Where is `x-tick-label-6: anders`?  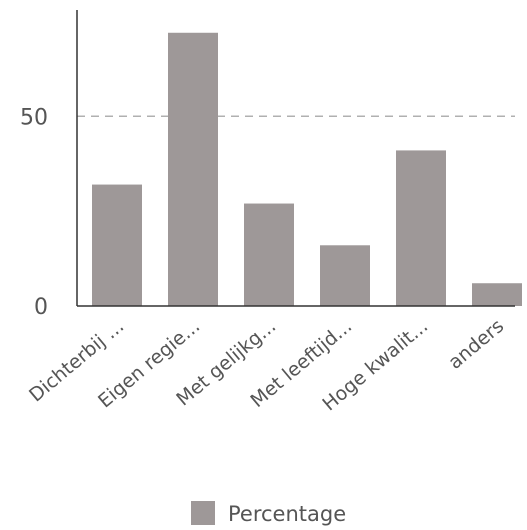
x-tick-label-6: anders is located at coordinates (476, 344).